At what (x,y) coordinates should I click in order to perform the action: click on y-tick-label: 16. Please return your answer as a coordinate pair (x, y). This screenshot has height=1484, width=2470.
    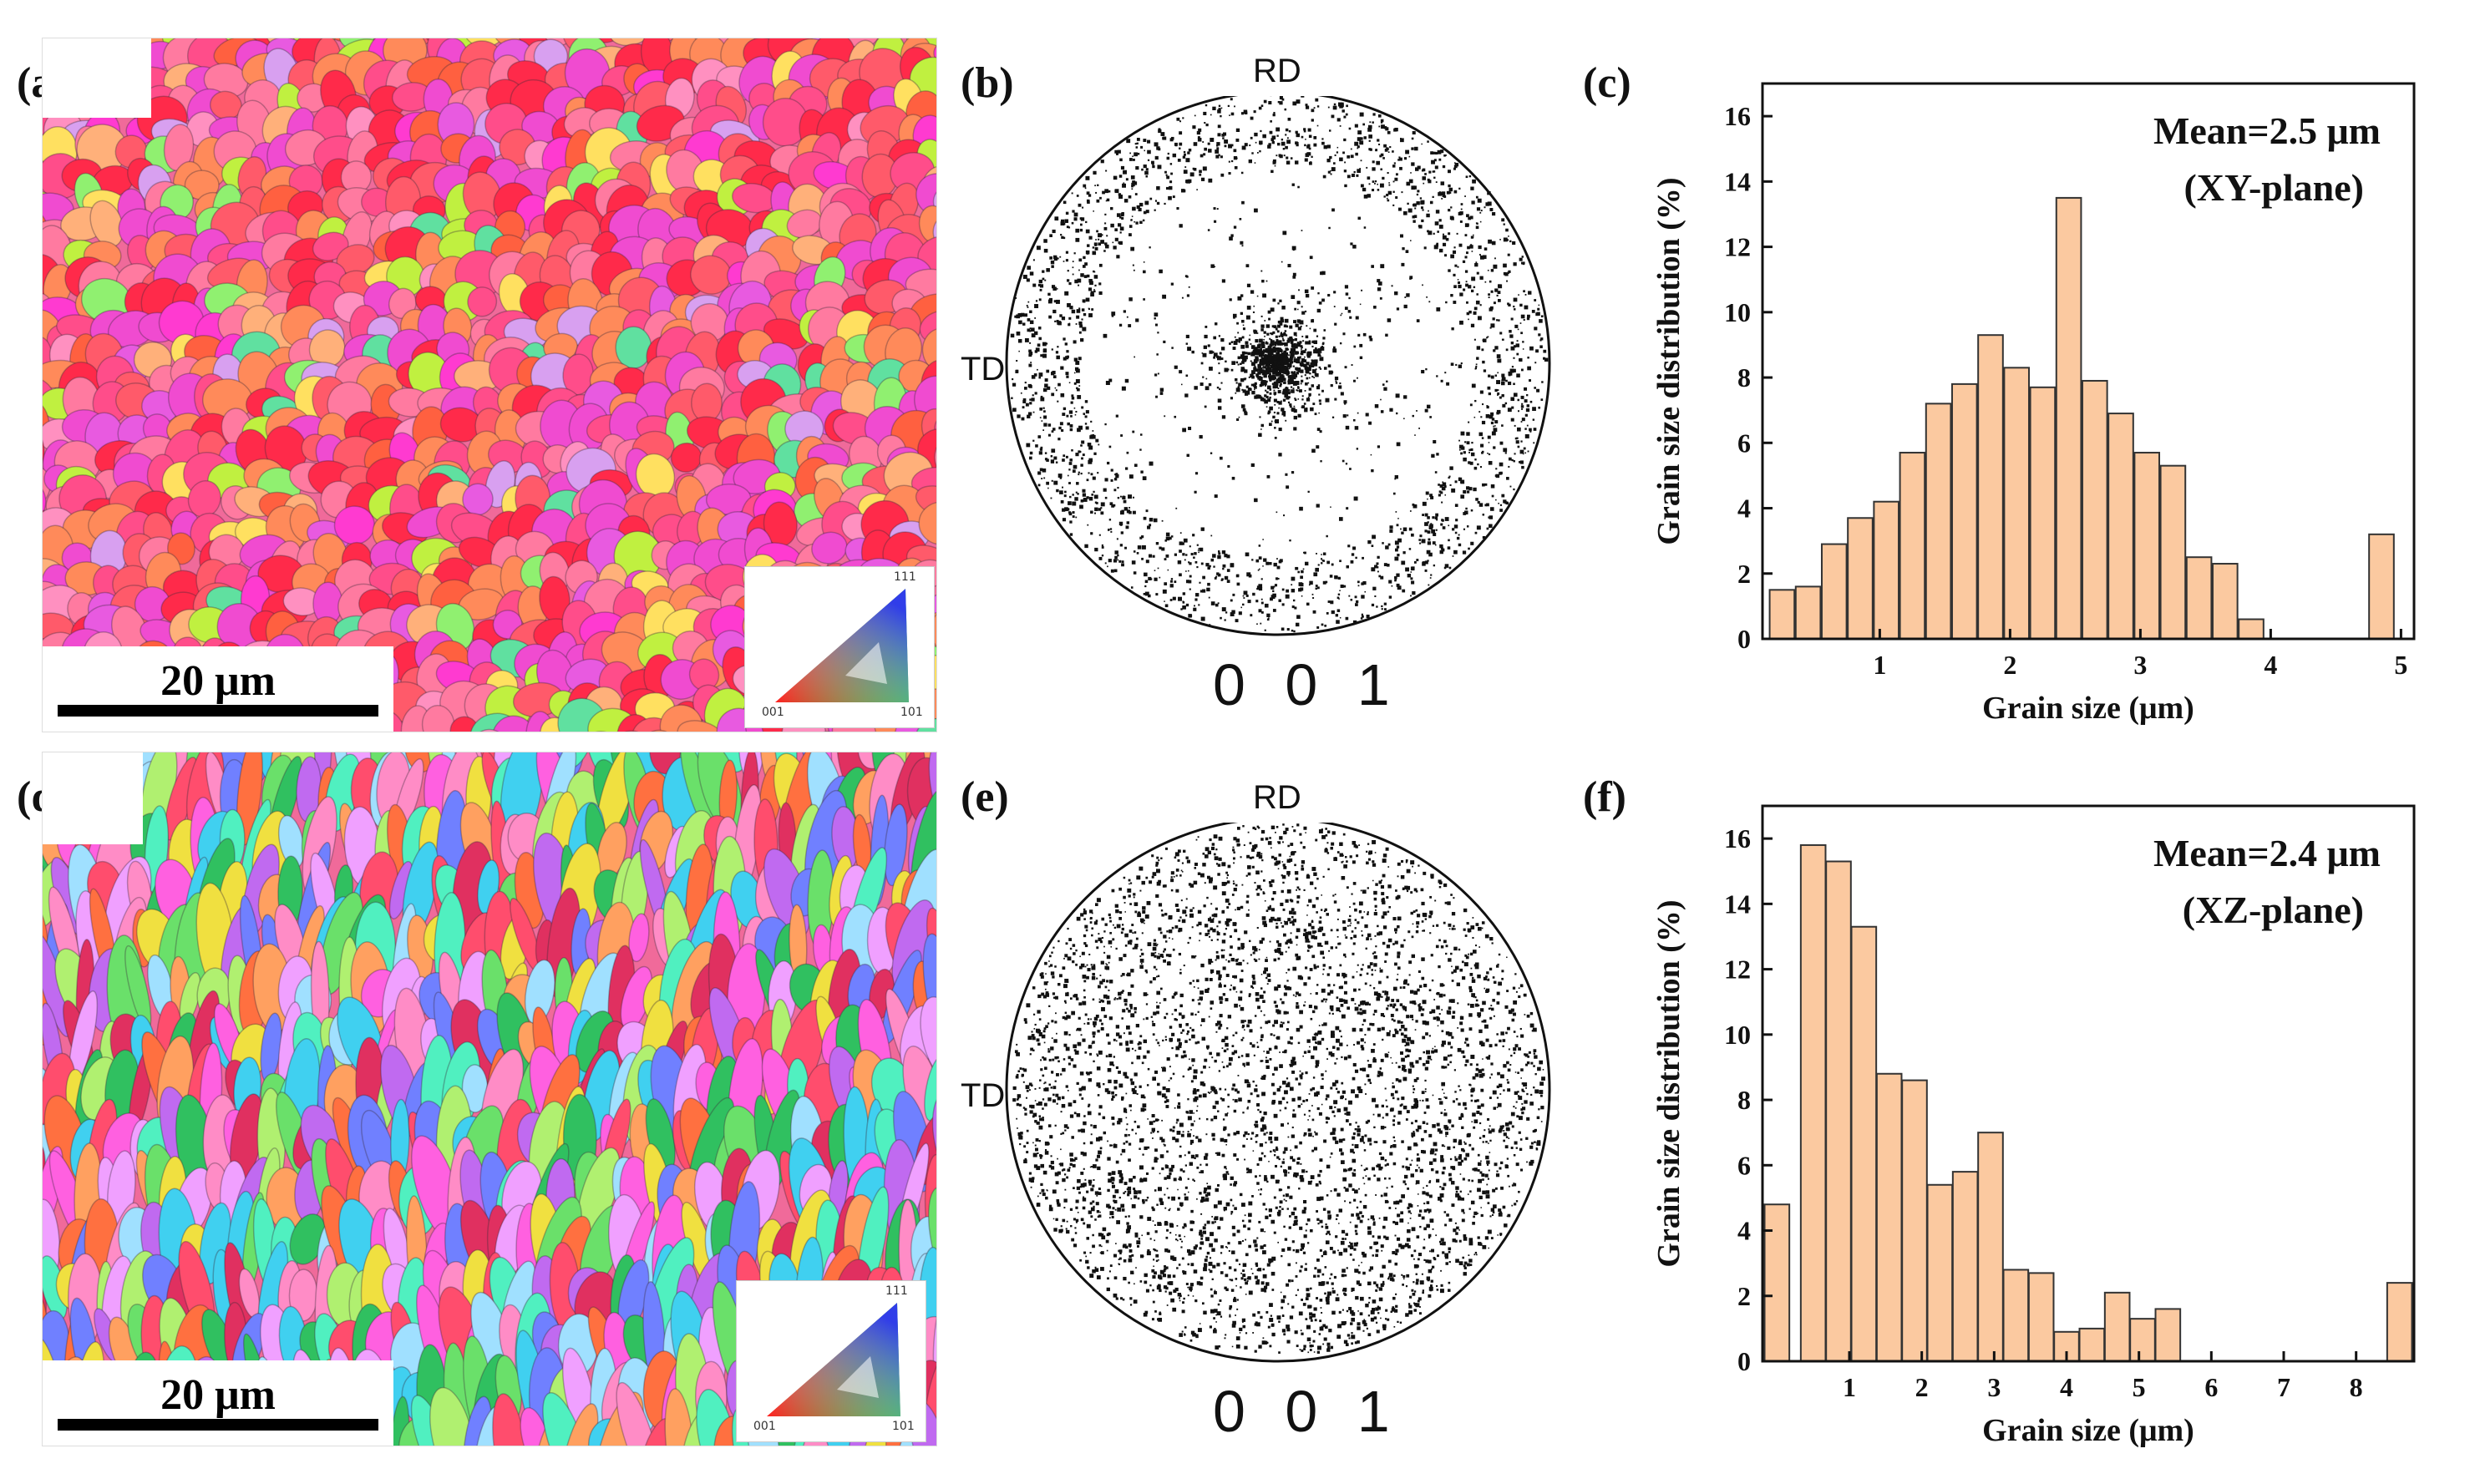
    Looking at the image, I should click on (1737, 838).